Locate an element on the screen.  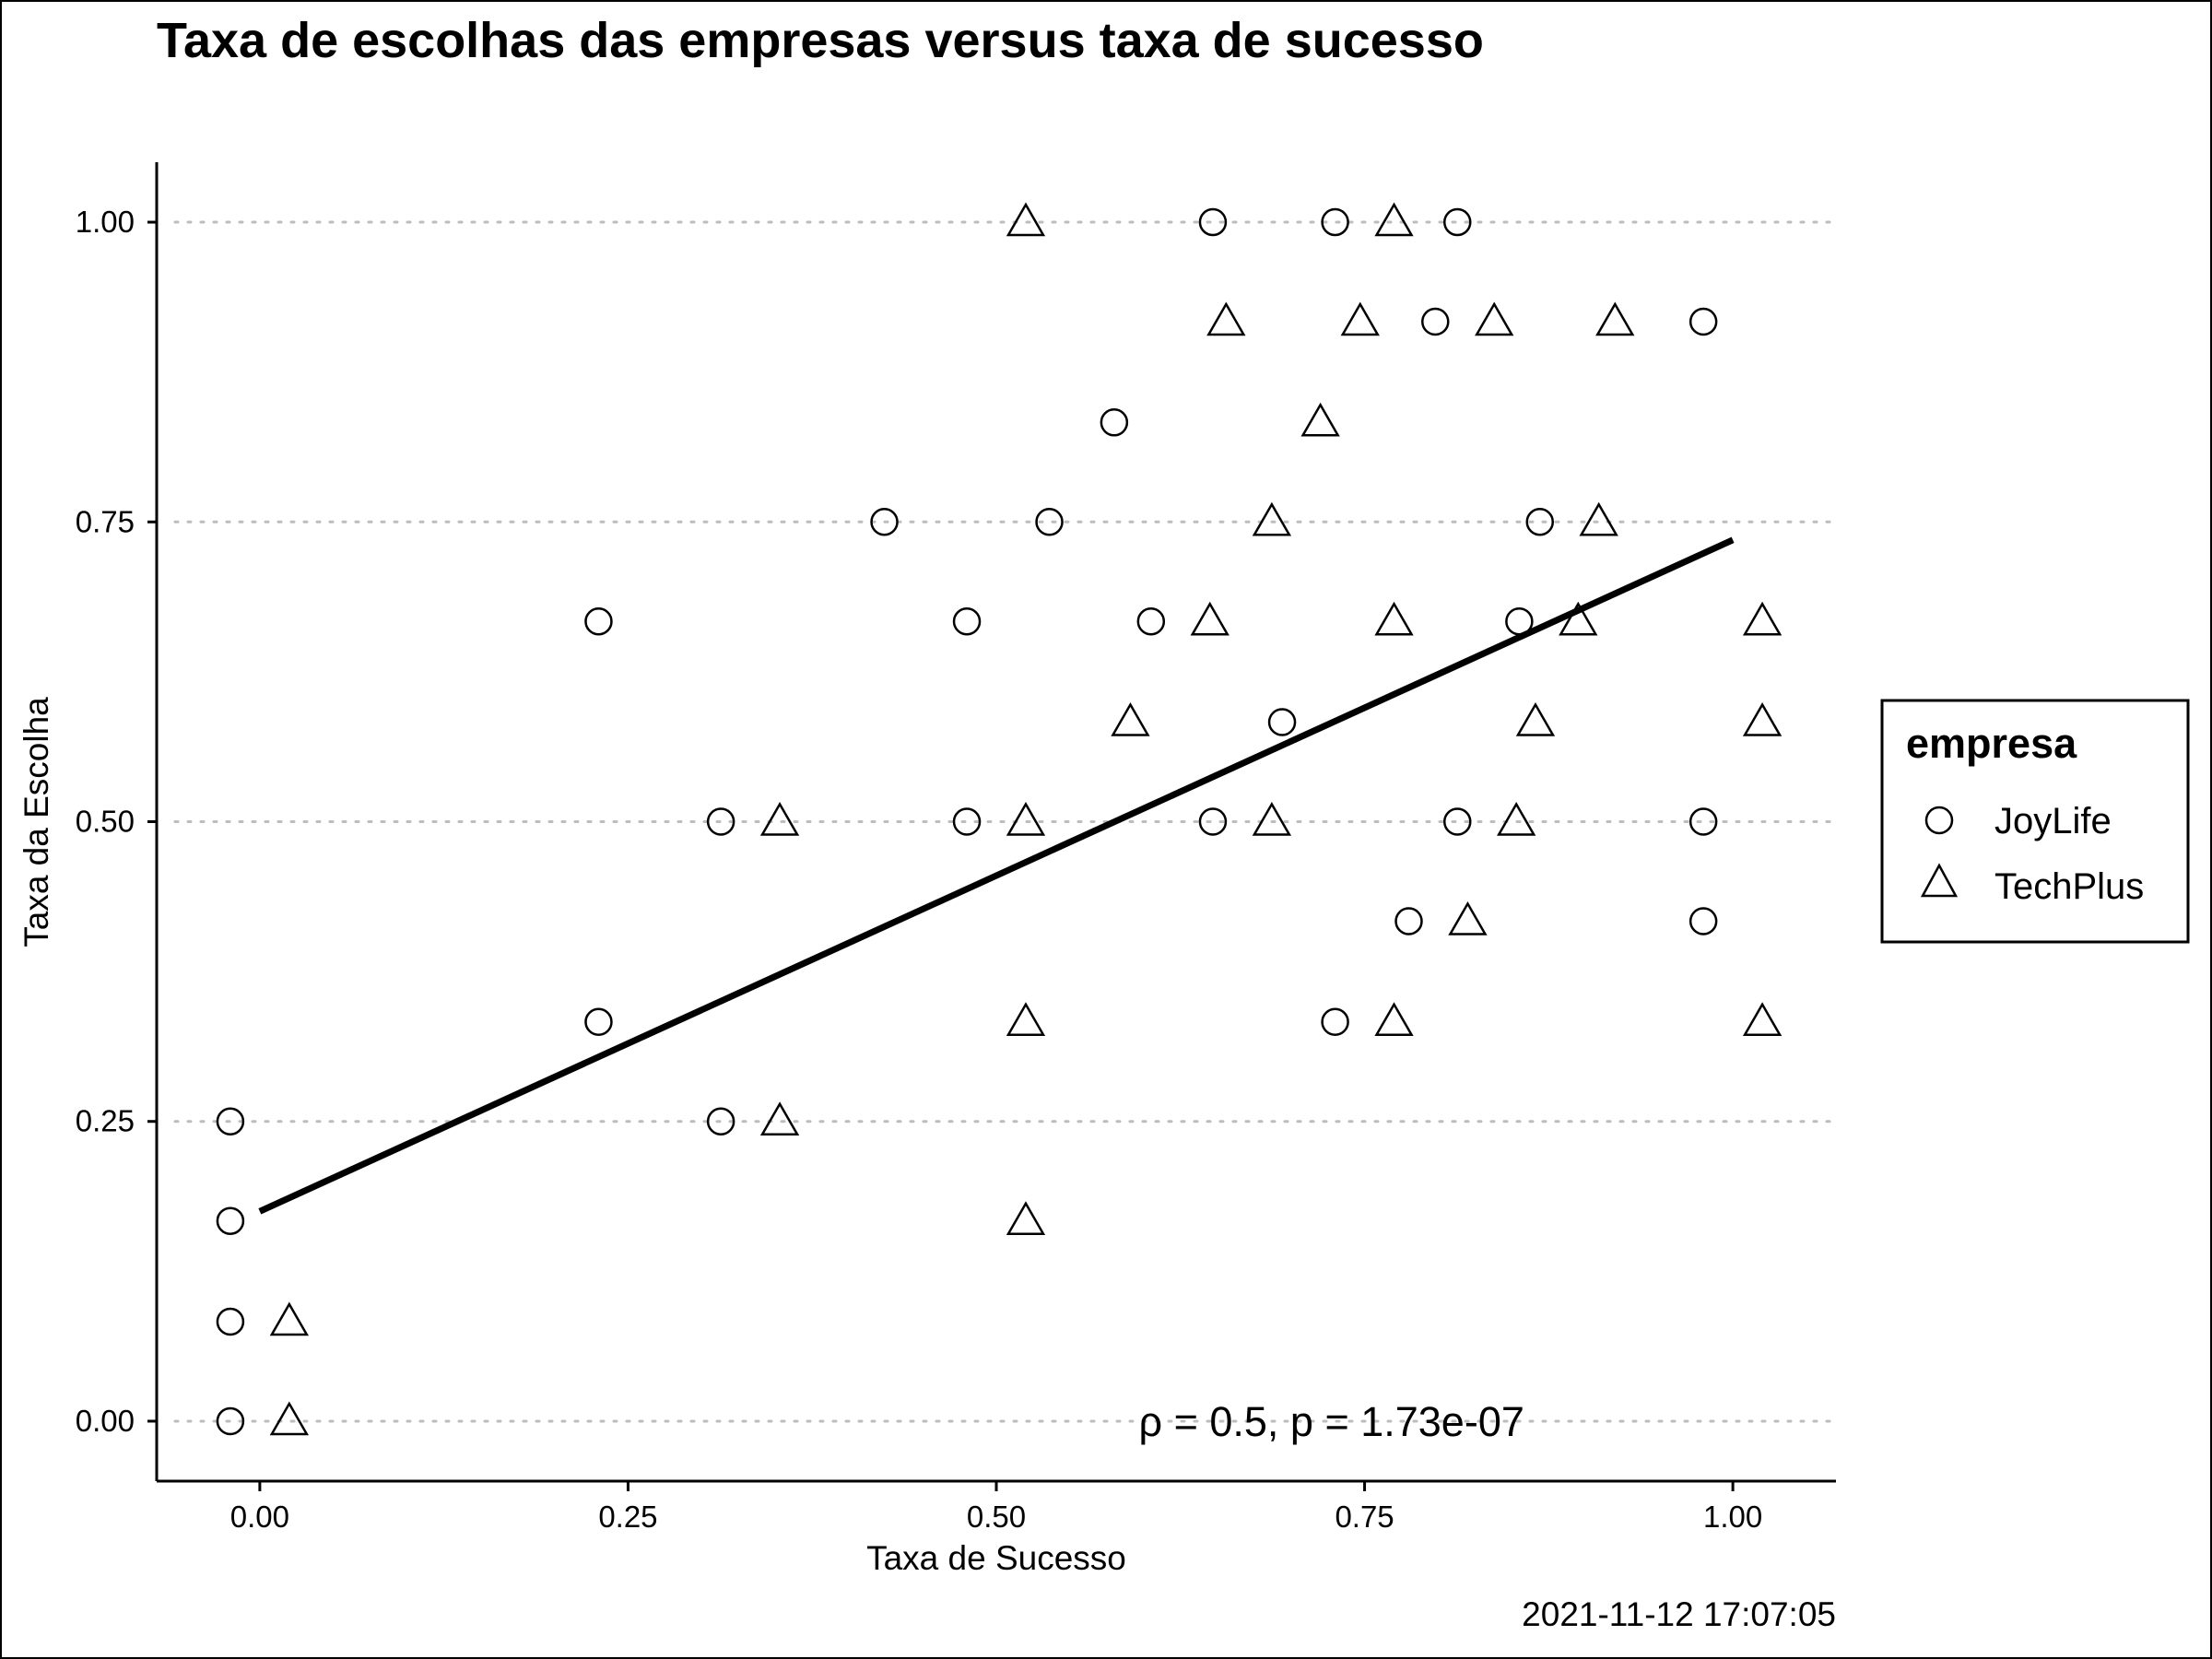
x-tick-label-2: 0.50 is located at coordinates (996, 1517).